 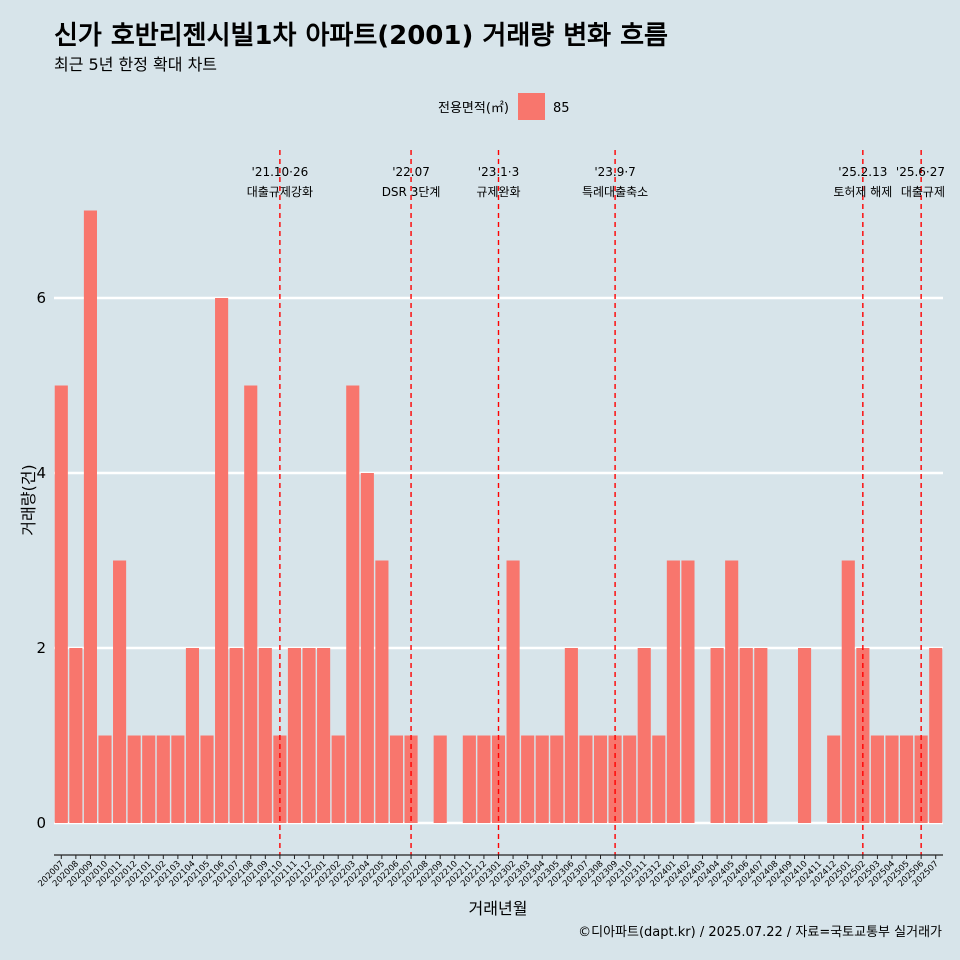 What do you see at coordinates (361, 36) in the screenshot?
I see `chart-title: 신가 호반리젠시빌1차 아파트(2001) 거래량 변화 흐름` at bounding box center [361, 36].